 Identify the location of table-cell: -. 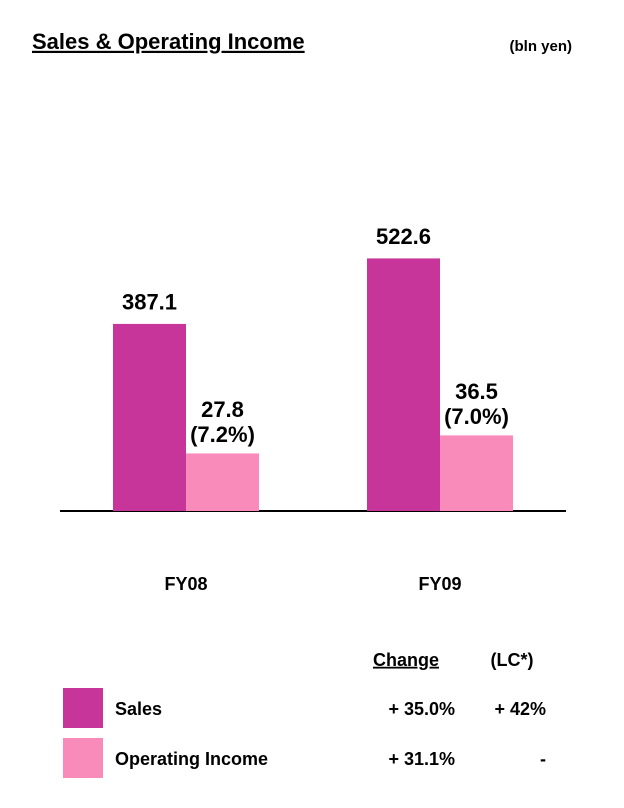
(543, 759).